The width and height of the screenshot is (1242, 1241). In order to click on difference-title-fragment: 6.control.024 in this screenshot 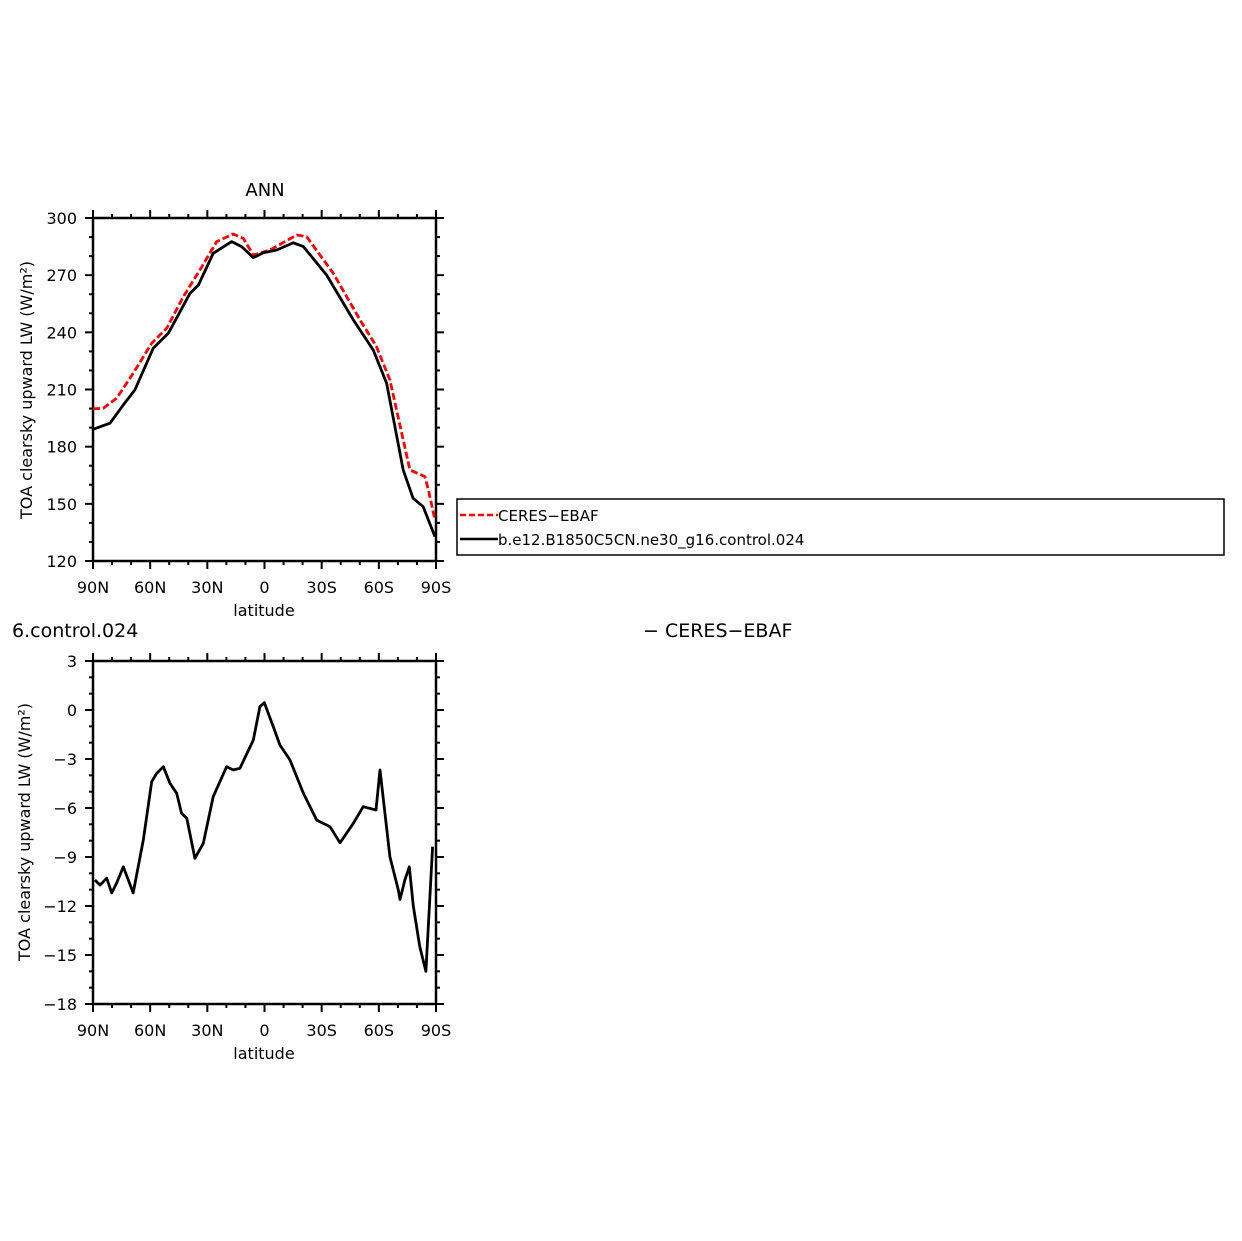, I will do `click(75, 631)`.